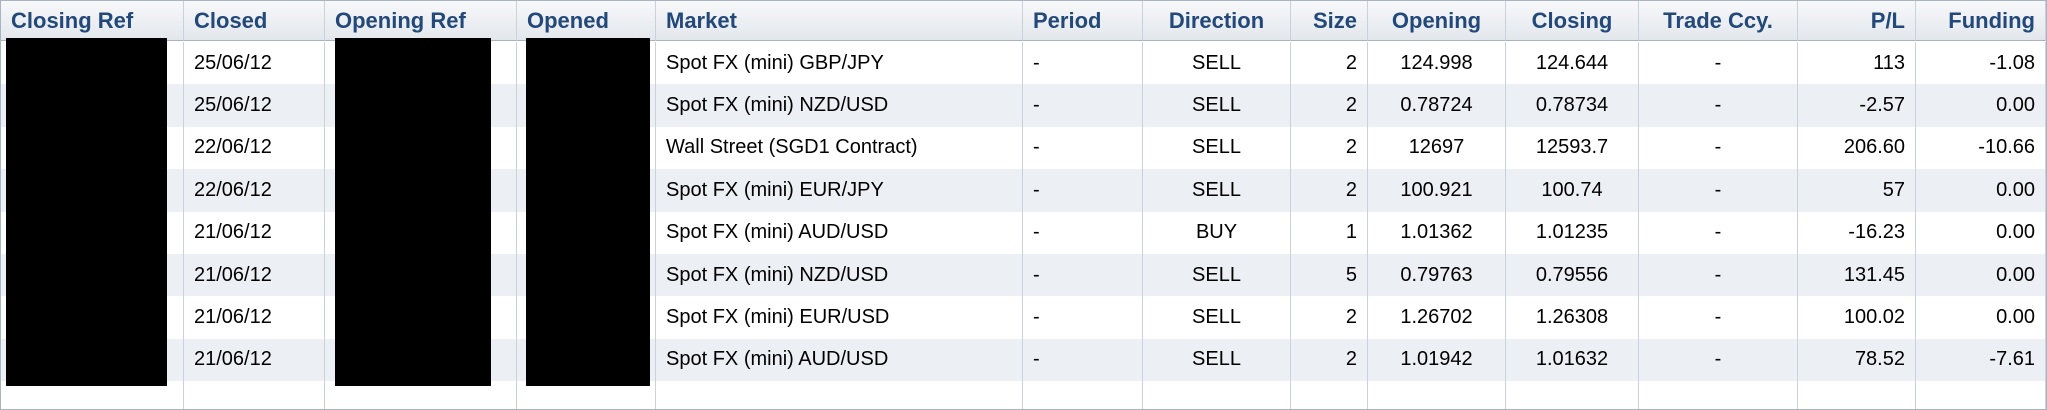  What do you see at coordinates (1572, 63) in the screenshot?
I see `table-cell: 124.644` at bounding box center [1572, 63].